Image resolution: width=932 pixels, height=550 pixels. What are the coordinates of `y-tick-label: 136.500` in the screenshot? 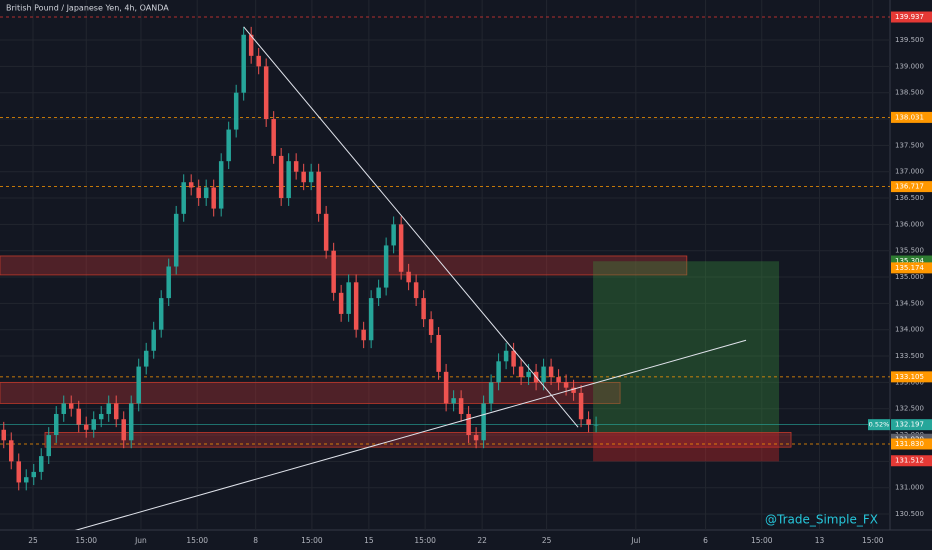 It's located at (909, 198).